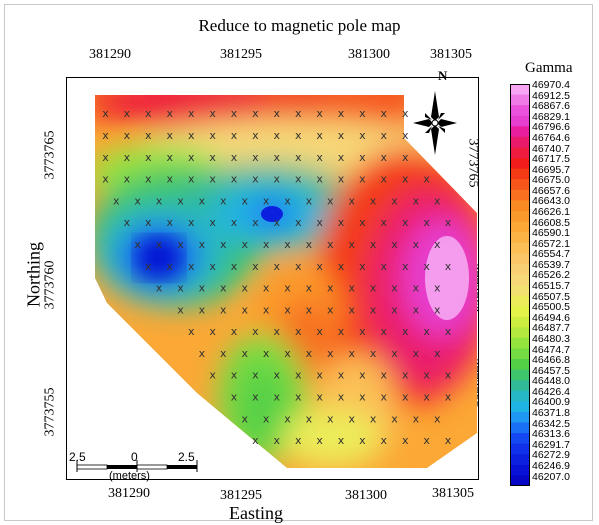 This screenshot has height=525, width=599. I want to click on scale-bar, so click(137, 466).